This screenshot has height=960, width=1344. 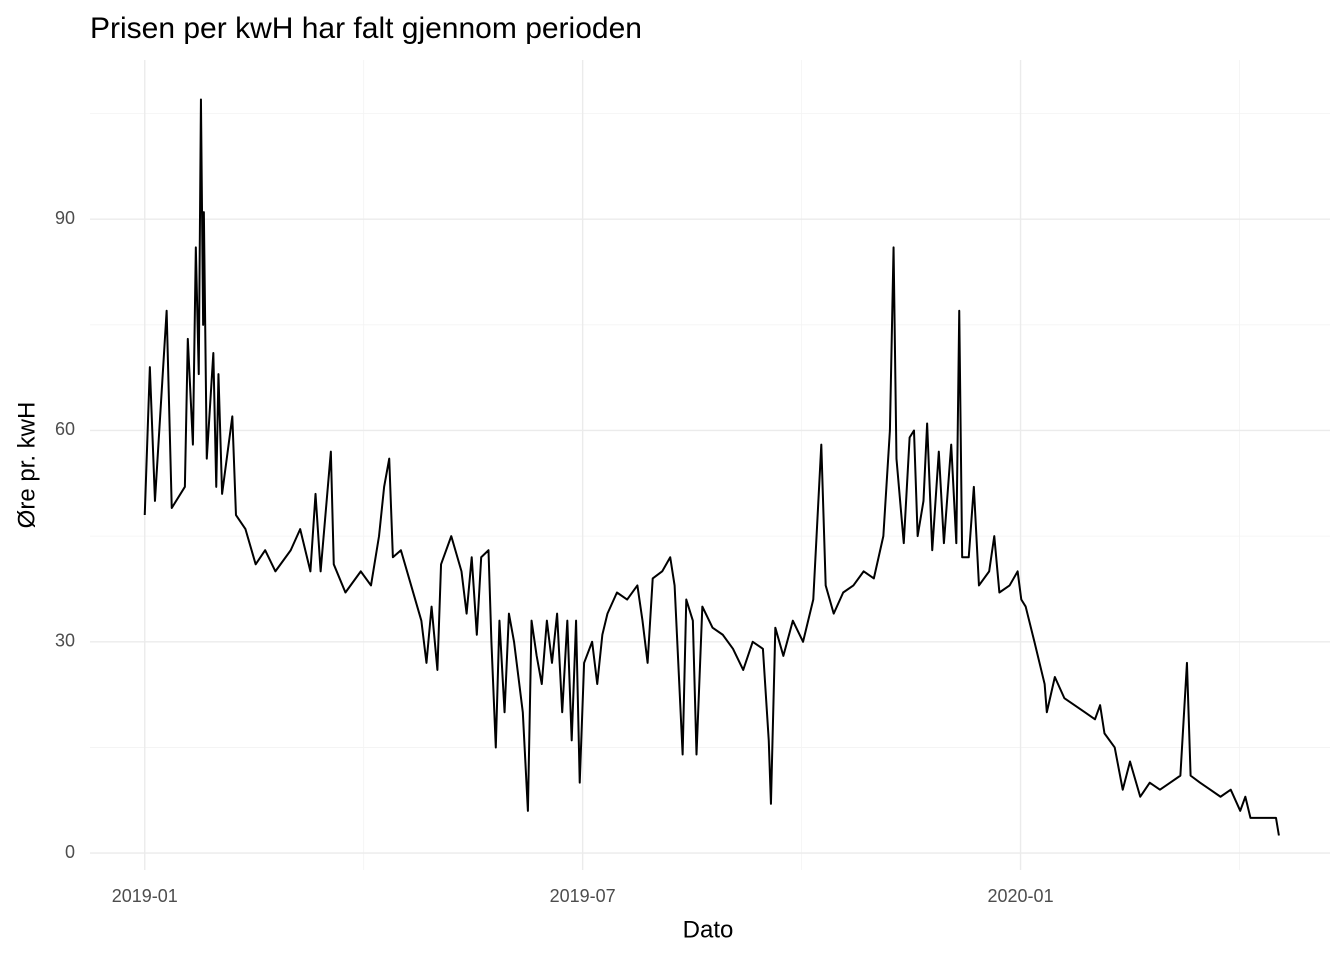 What do you see at coordinates (65, 429) in the screenshot?
I see `y-tick-label: 60` at bounding box center [65, 429].